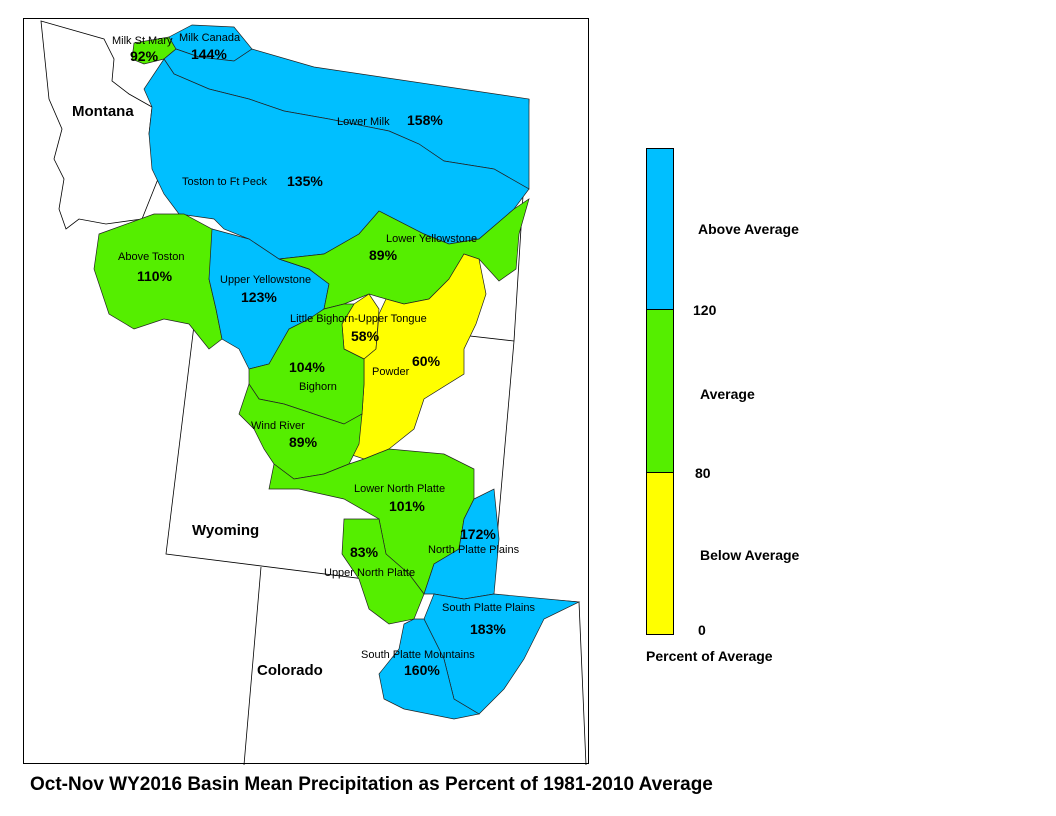  I want to click on basin-label-north-platte-plains: North Platte Plains, so click(474, 550).